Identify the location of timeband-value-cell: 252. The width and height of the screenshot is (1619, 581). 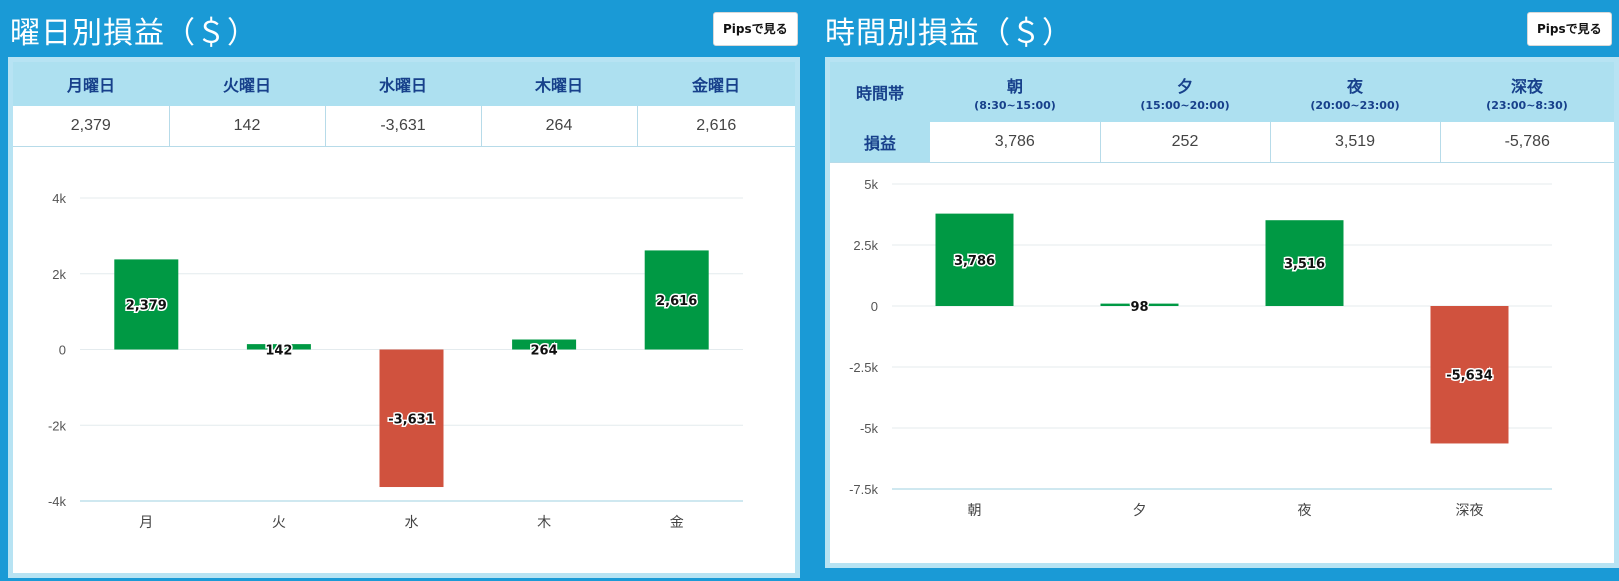
(1185, 142).